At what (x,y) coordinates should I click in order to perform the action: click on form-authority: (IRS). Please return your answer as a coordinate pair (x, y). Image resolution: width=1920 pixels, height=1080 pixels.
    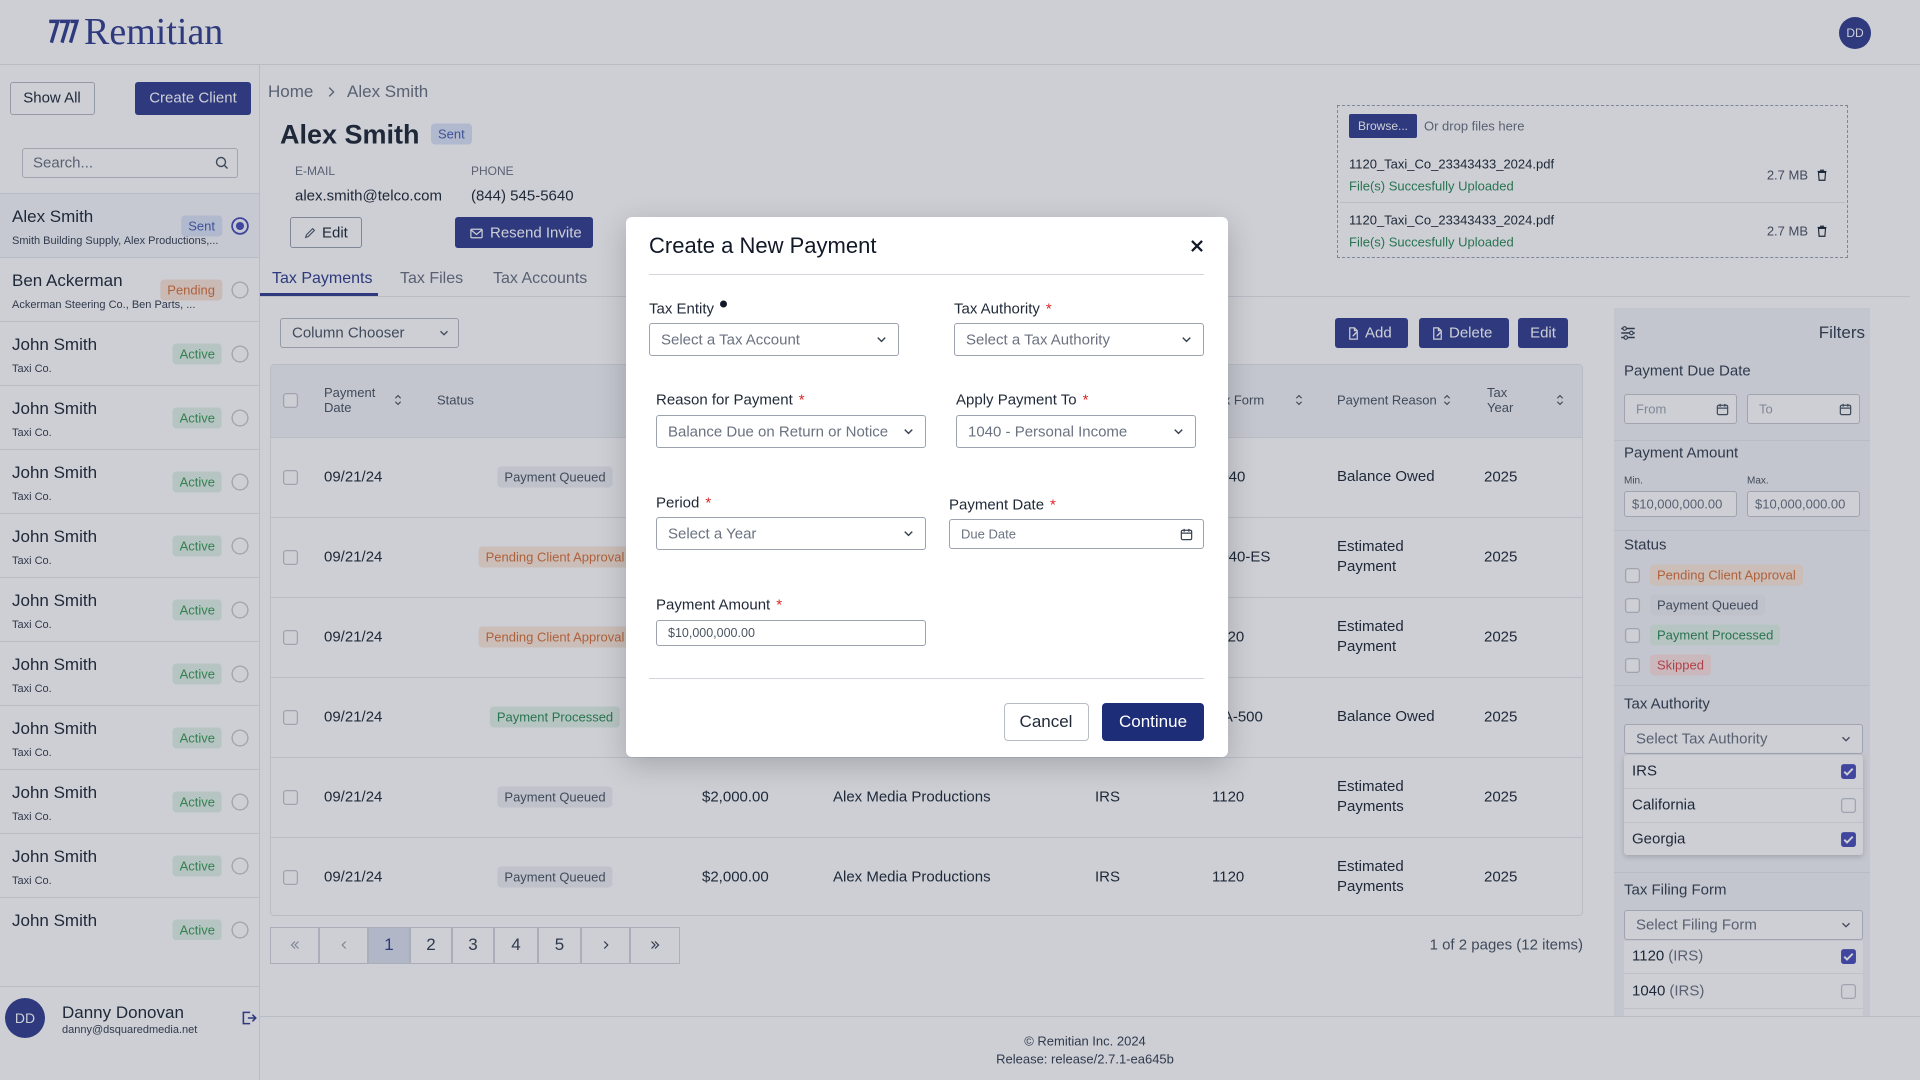
    Looking at the image, I should click on (1686, 956).